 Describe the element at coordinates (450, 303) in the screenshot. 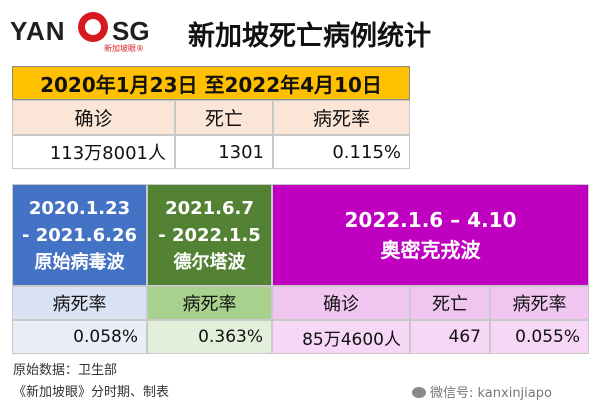

I see `wave-omicron-header-deaths: 死亡` at that location.